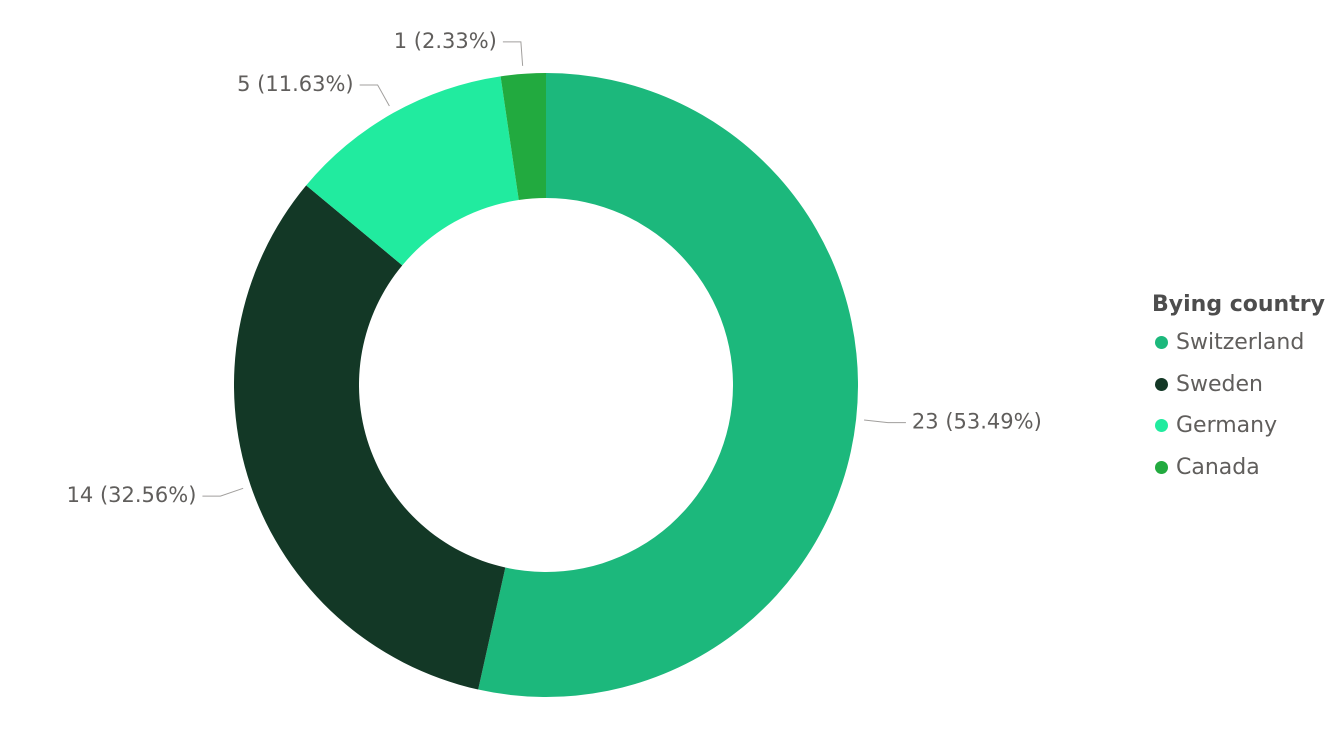 The width and height of the screenshot is (1336, 742). I want to click on slice-germany, so click(412, 171).